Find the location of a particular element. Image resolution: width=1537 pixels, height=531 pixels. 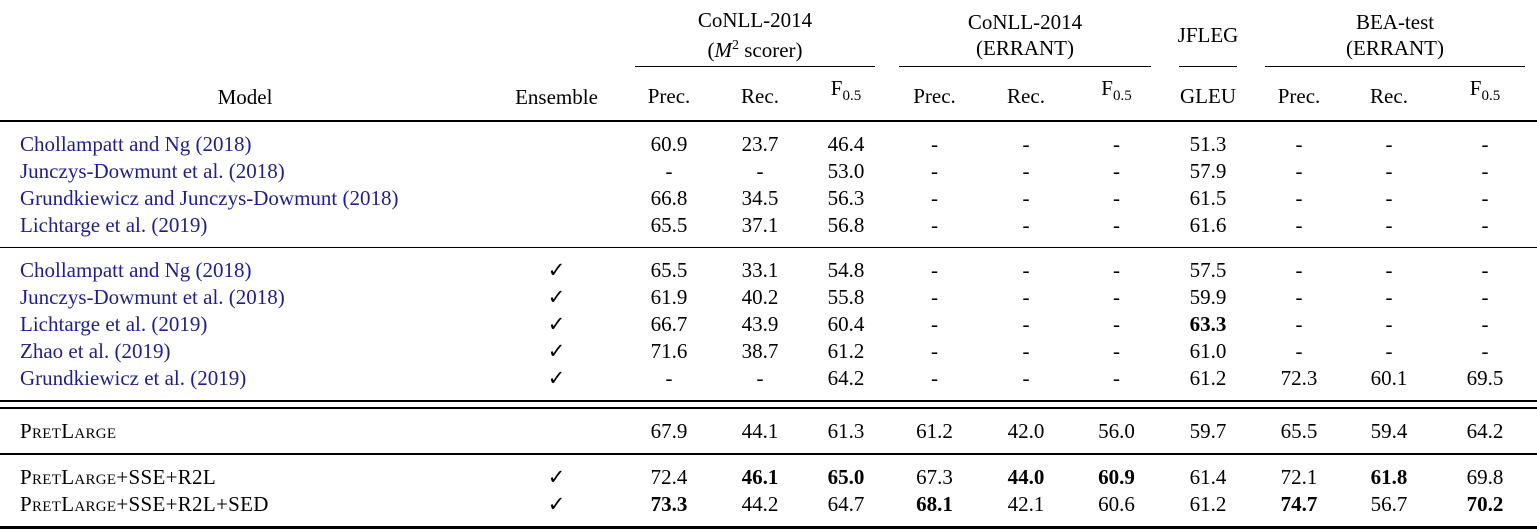

group-header-conll-errant-line1: CoNLL-2014 is located at coordinates (1025, 22).